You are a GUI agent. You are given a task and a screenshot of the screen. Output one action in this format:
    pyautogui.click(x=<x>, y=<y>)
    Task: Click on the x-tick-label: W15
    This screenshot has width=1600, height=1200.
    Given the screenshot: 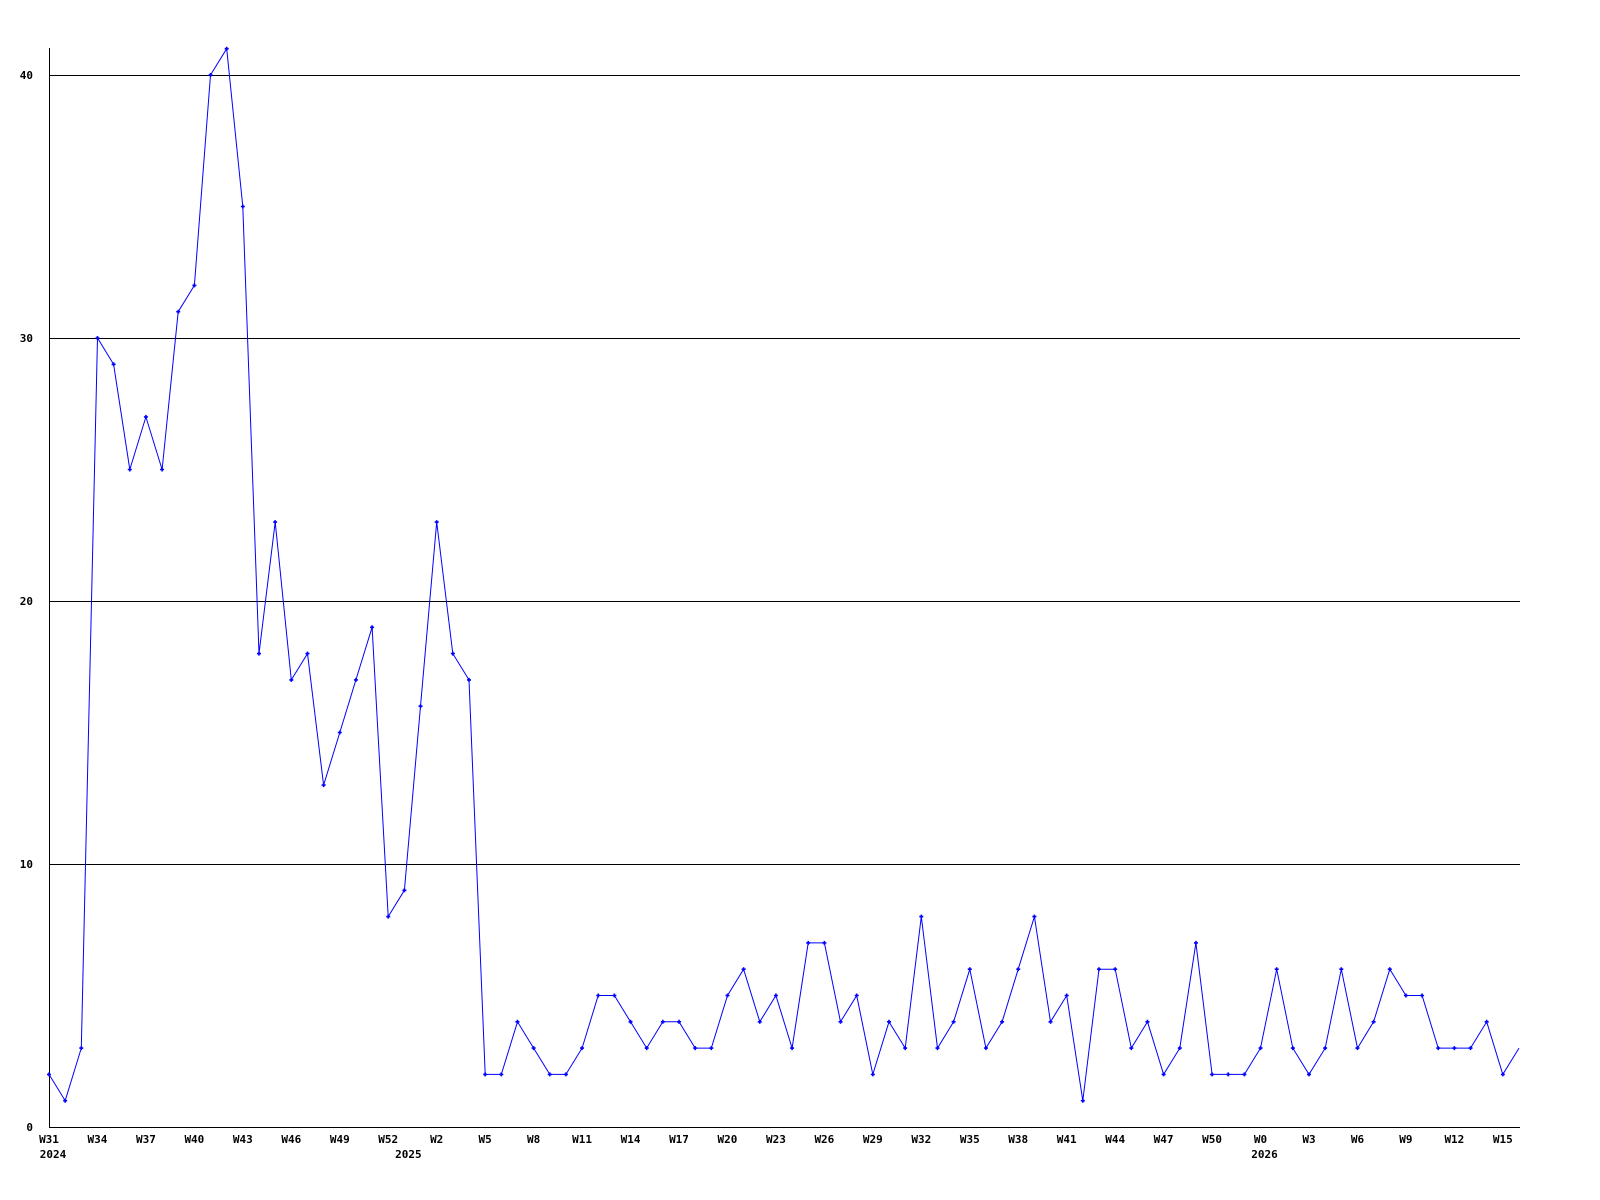 What is the action you would take?
    pyautogui.click(x=1503, y=1139)
    